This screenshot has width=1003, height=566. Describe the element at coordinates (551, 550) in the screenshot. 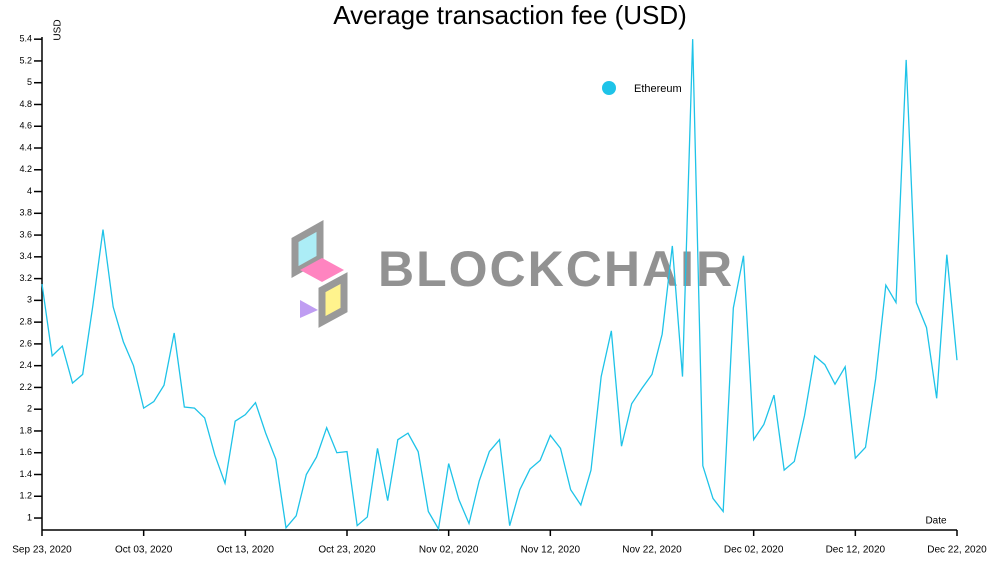

I see `x-tick-label: Nov 12, 2020` at that location.